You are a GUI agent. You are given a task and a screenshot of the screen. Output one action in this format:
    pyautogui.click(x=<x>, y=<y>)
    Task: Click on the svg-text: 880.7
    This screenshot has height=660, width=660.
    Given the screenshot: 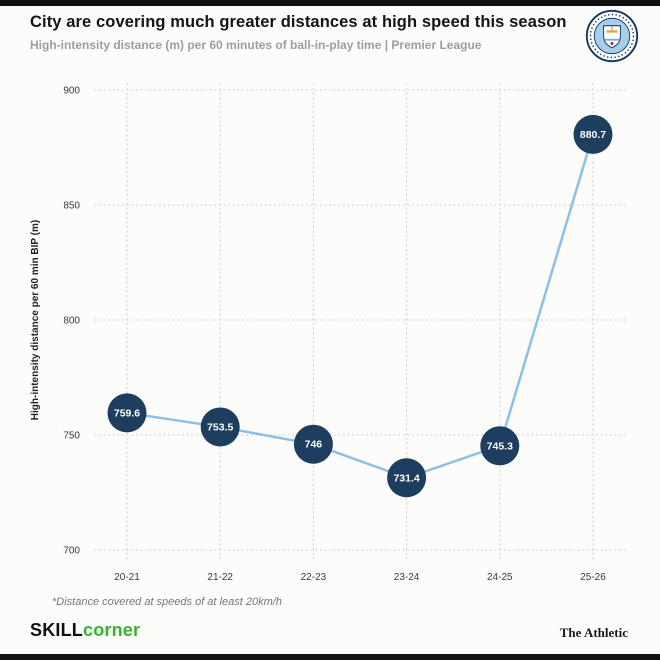 What is the action you would take?
    pyautogui.click(x=593, y=135)
    